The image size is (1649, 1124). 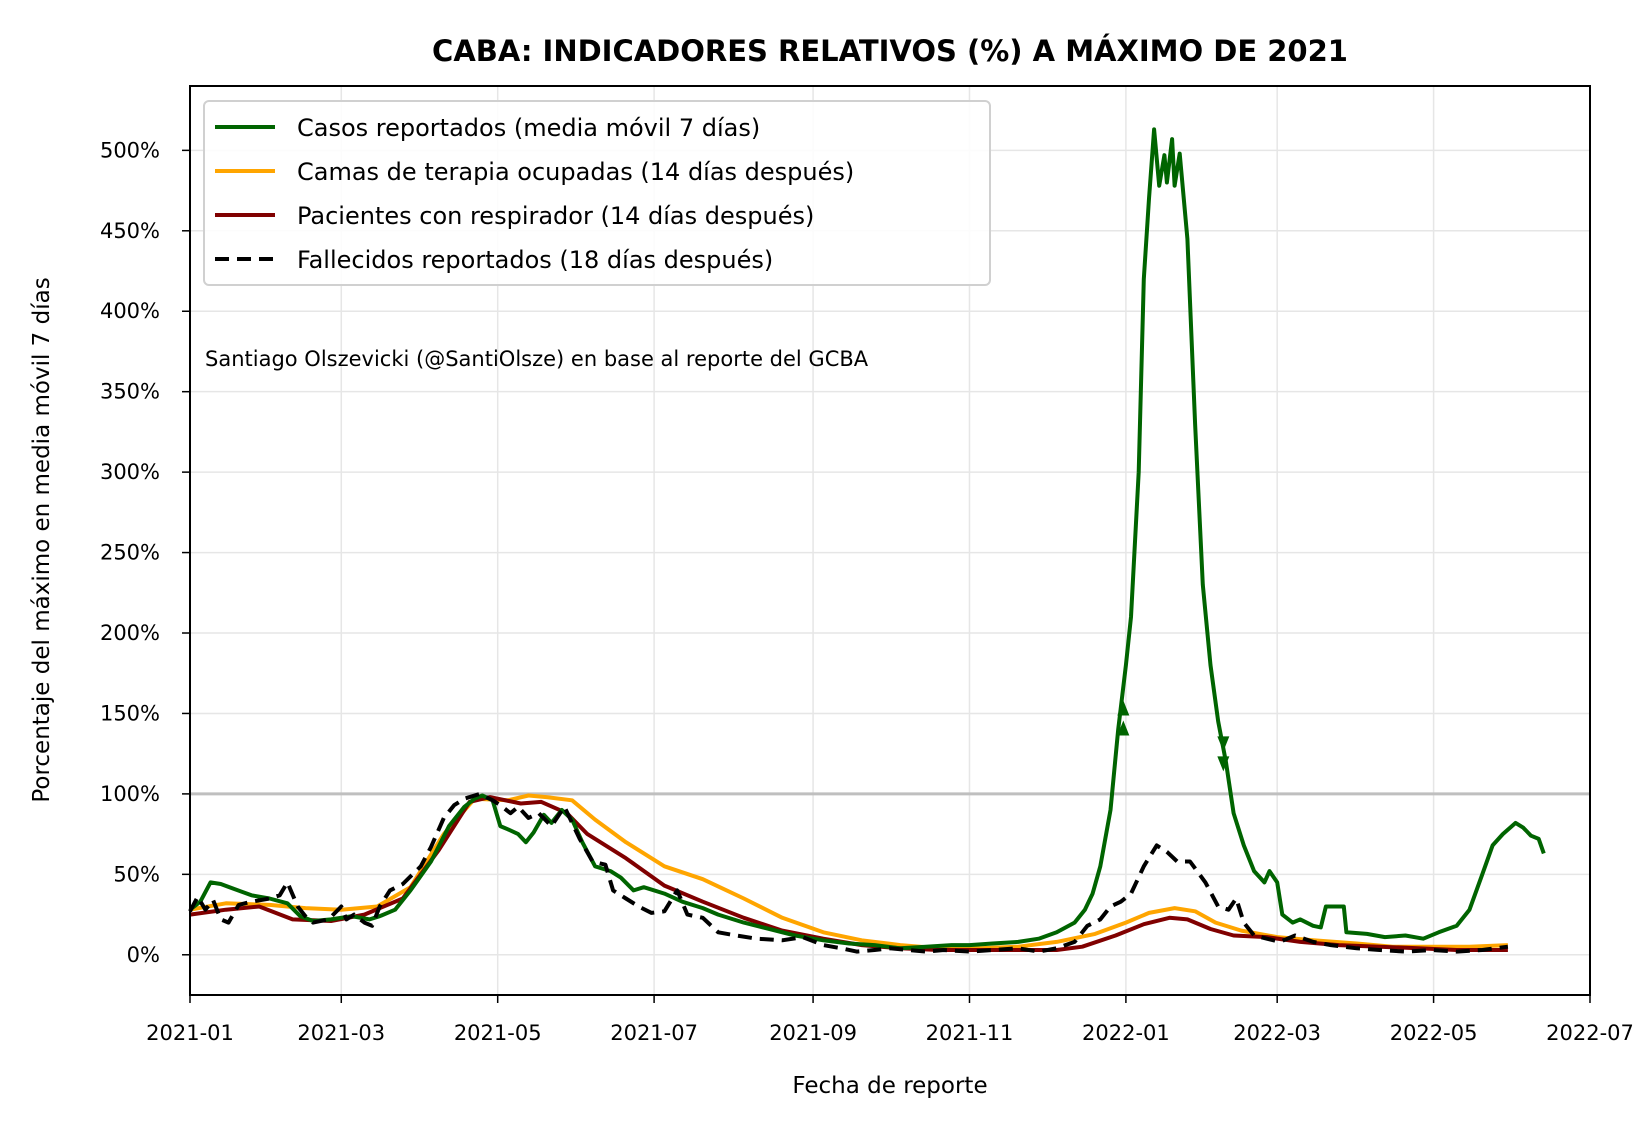 What do you see at coordinates (1434, 1033) in the screenshot?
I see `x-tick-label: 2022-05` at bounding box center [1434, 1033].